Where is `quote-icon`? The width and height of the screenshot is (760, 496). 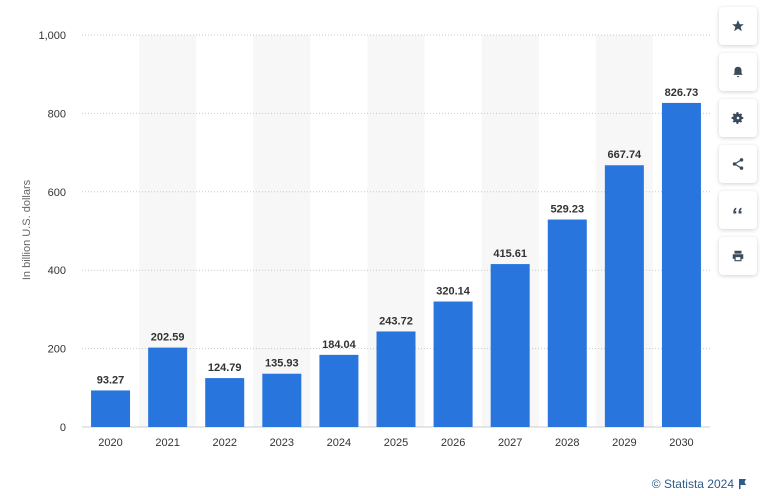 quote-icon is located at coordinates (737, 210).